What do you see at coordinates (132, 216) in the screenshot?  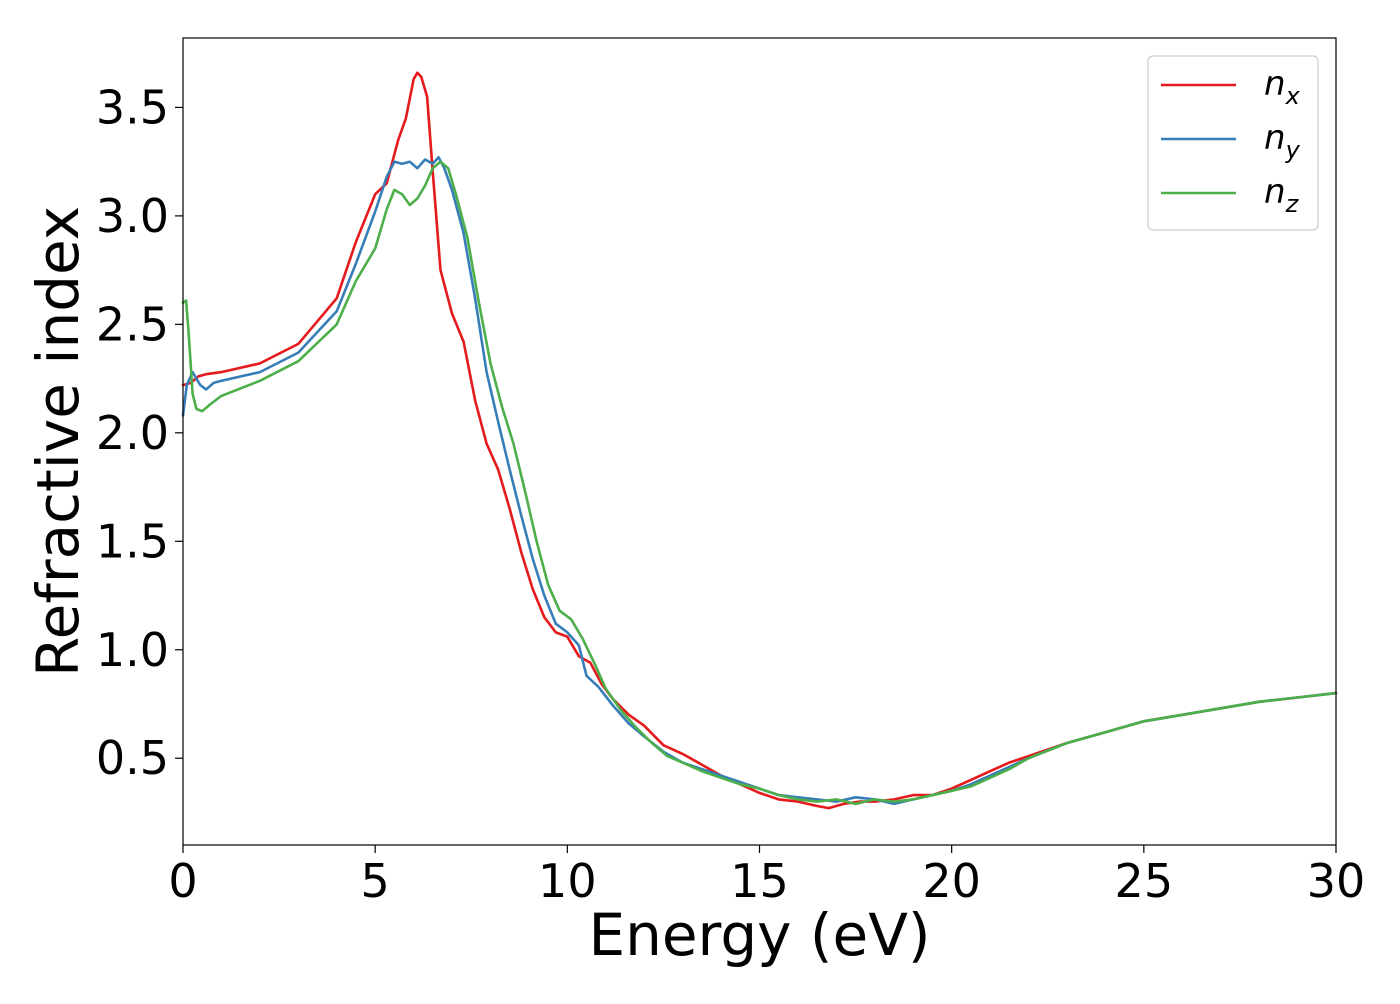 I see `y-tick-label: 3.0` at bounding box center [132, 216].